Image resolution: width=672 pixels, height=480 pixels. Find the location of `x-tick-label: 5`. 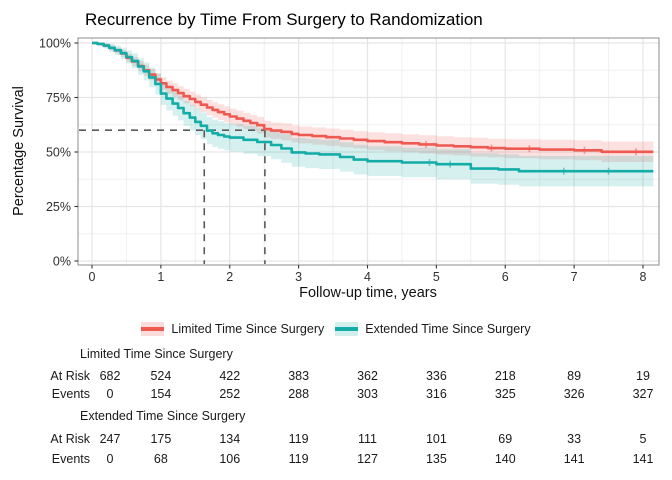

x-tick-label: 5 is located at coordinates (436, 277).